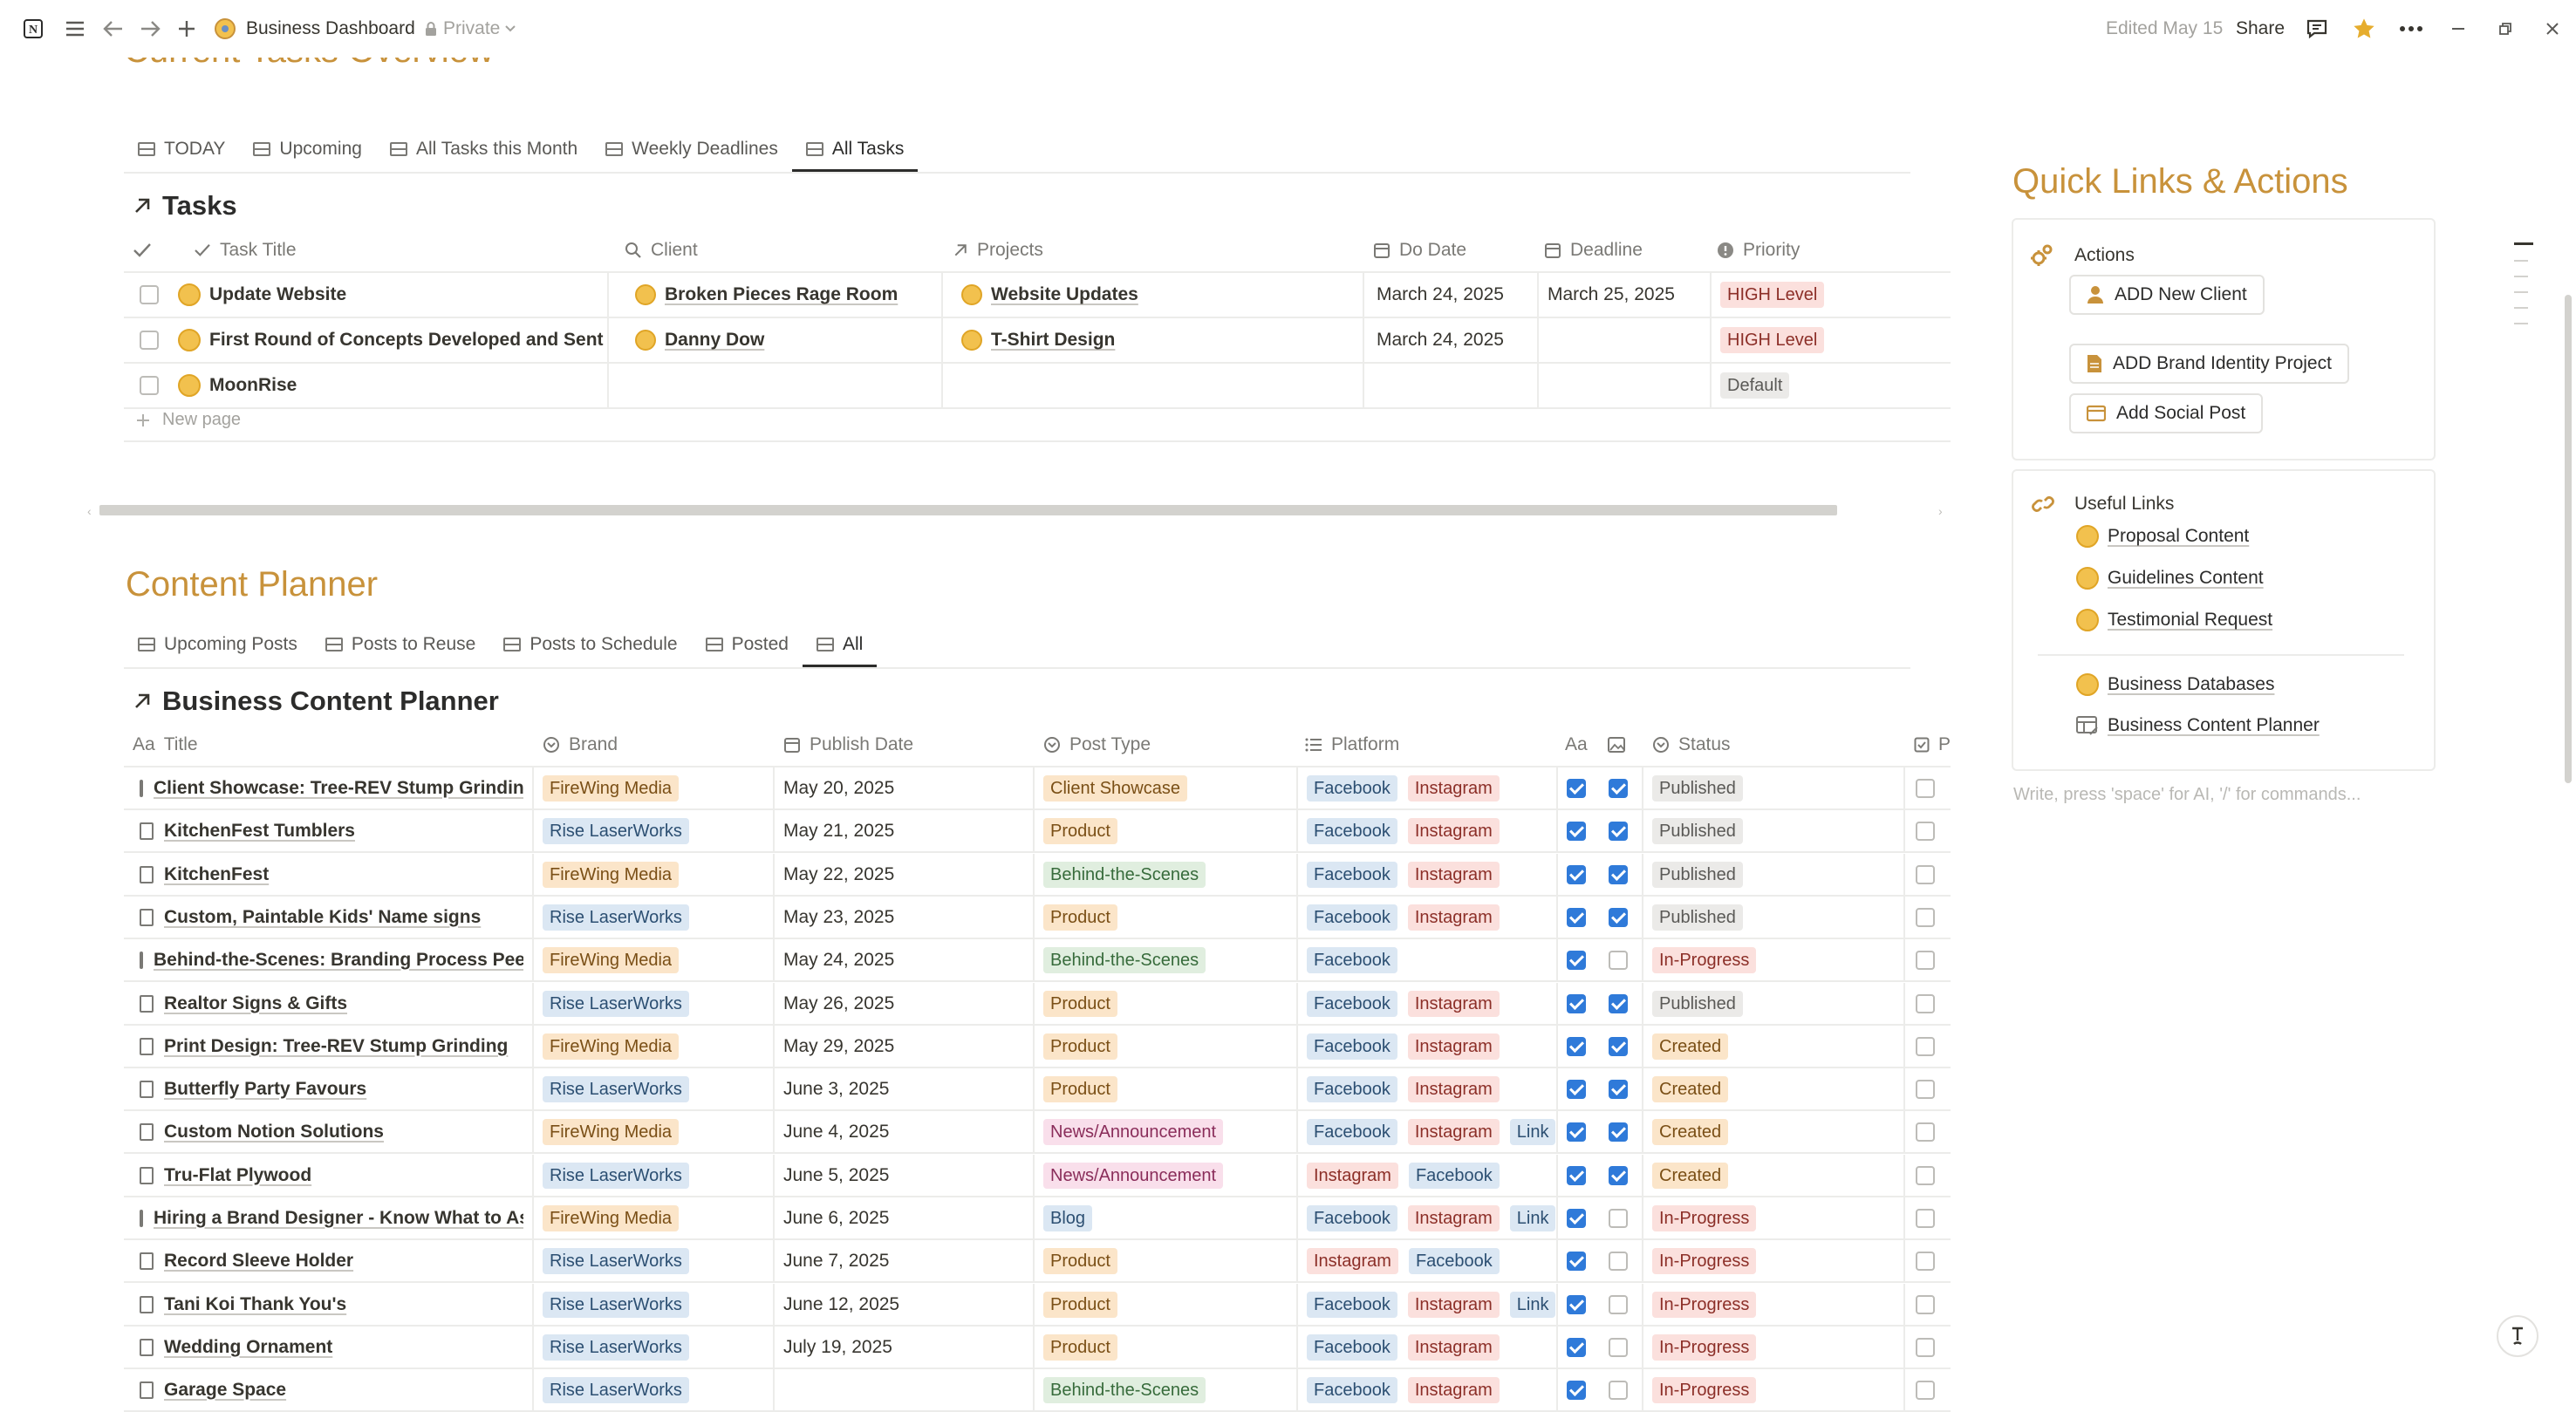 This screenshot has height=1412, width=2576. Describe the element at coordinates (331, 1131) in the screenshot. I see `post-title-cell: Custom Notion Solutions` at that location.